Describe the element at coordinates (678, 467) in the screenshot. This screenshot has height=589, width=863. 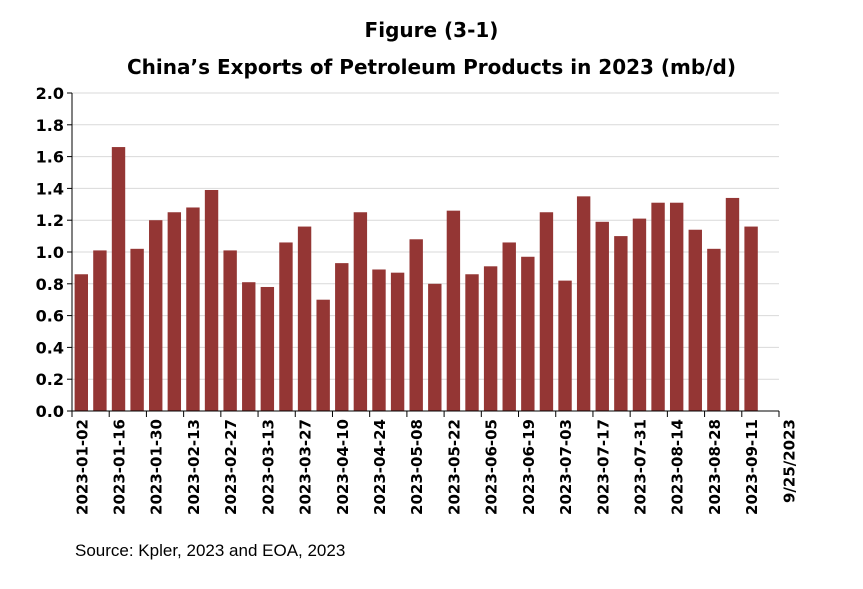
I see `x-tick-label: 2023-08-14` at that location.